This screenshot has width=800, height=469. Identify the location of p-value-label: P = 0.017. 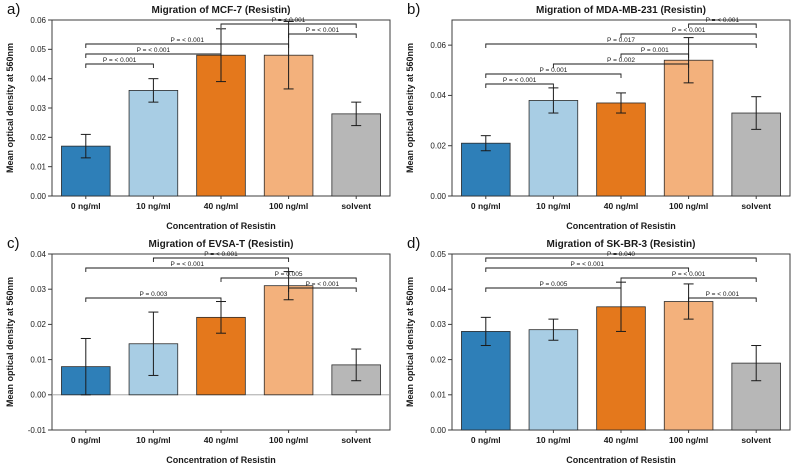
(621, 40).